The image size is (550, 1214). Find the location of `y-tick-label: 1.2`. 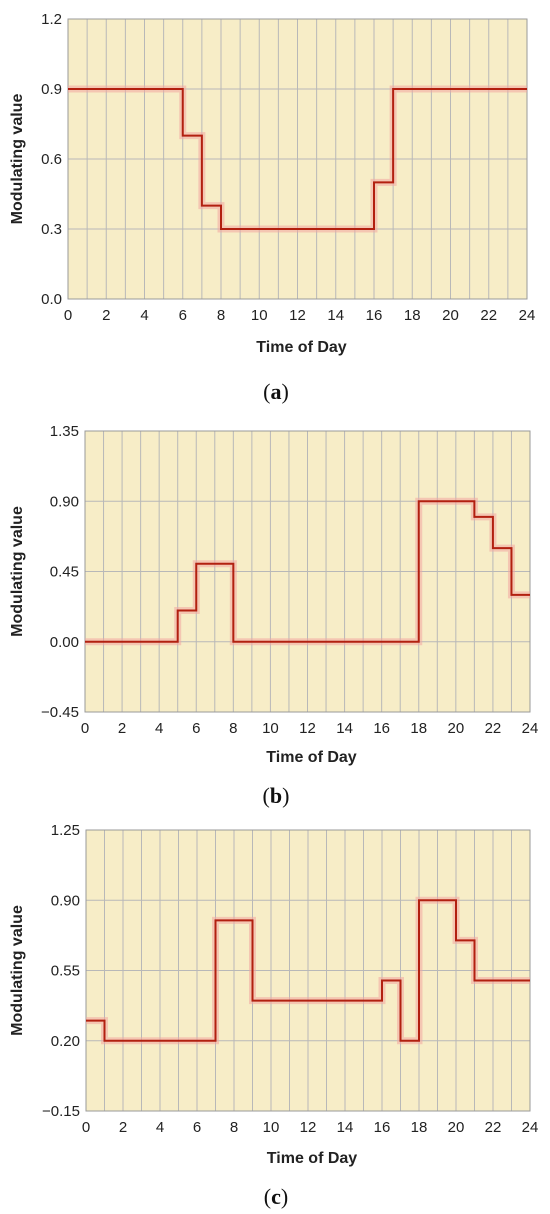

y-tick-label: 1.2 is located at coordinates (51, 19).